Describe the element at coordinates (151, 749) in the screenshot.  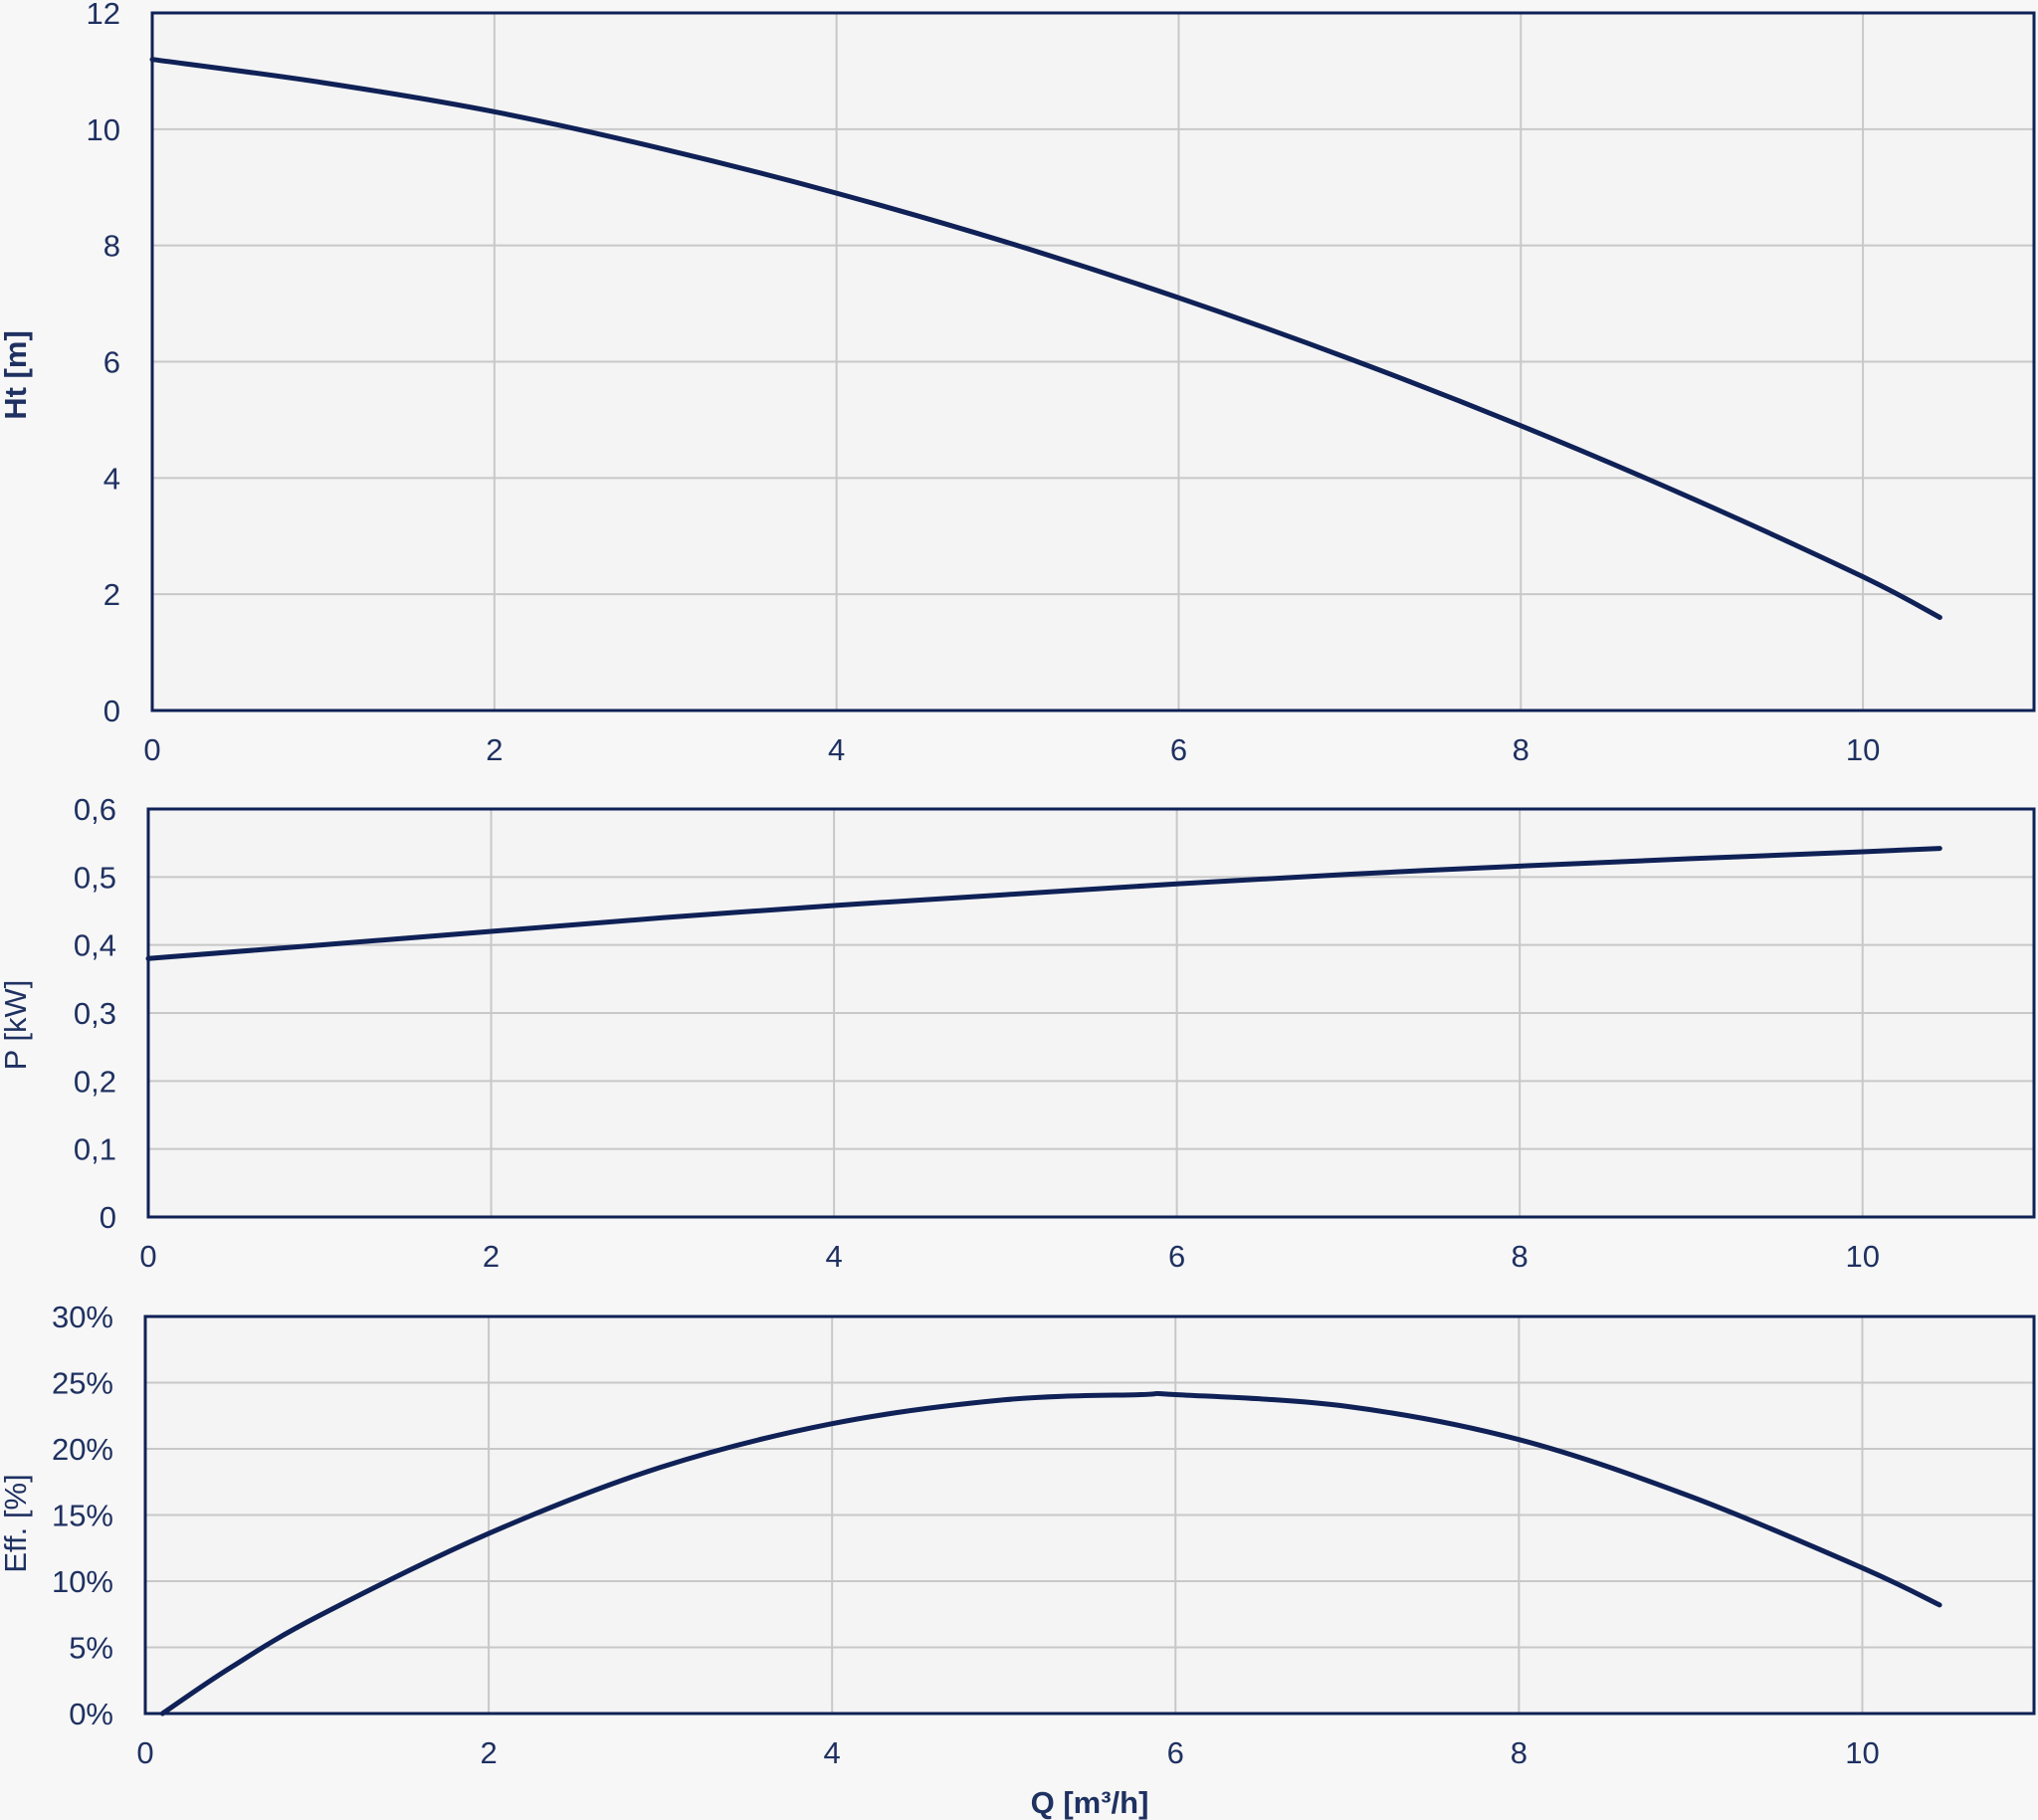
I see `head-x-tick-label: 0` at that location.